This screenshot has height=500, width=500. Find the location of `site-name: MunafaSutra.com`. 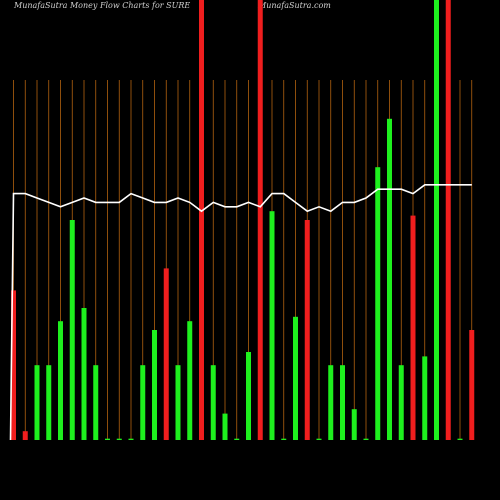

site-name: MunafaSutra.com is located at coordinates (294, 5).